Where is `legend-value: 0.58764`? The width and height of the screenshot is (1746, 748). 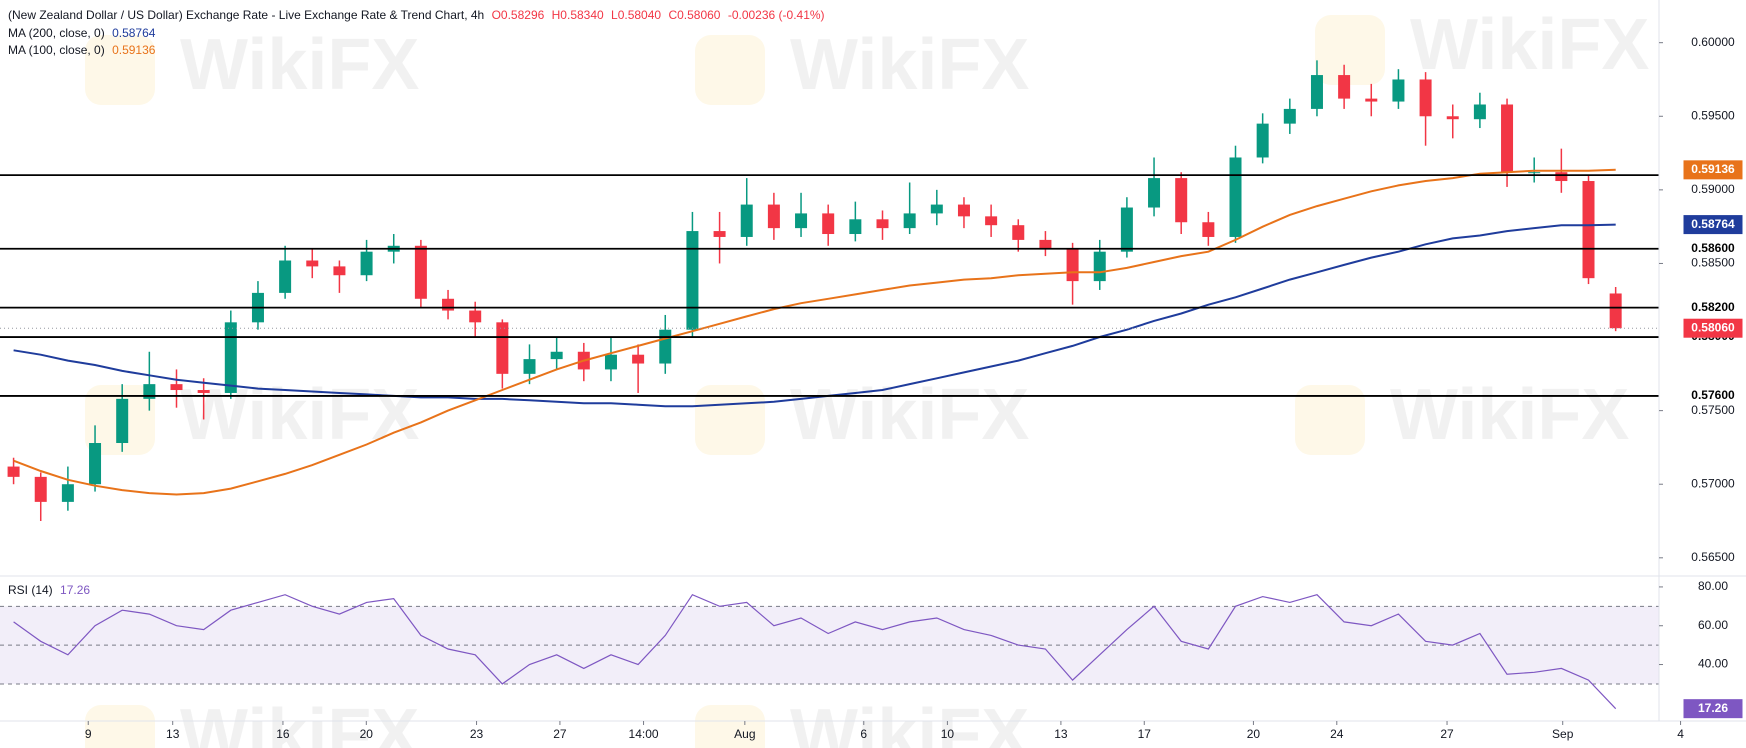 legend-value: 0.58764 is located at coordinates (134, 33).